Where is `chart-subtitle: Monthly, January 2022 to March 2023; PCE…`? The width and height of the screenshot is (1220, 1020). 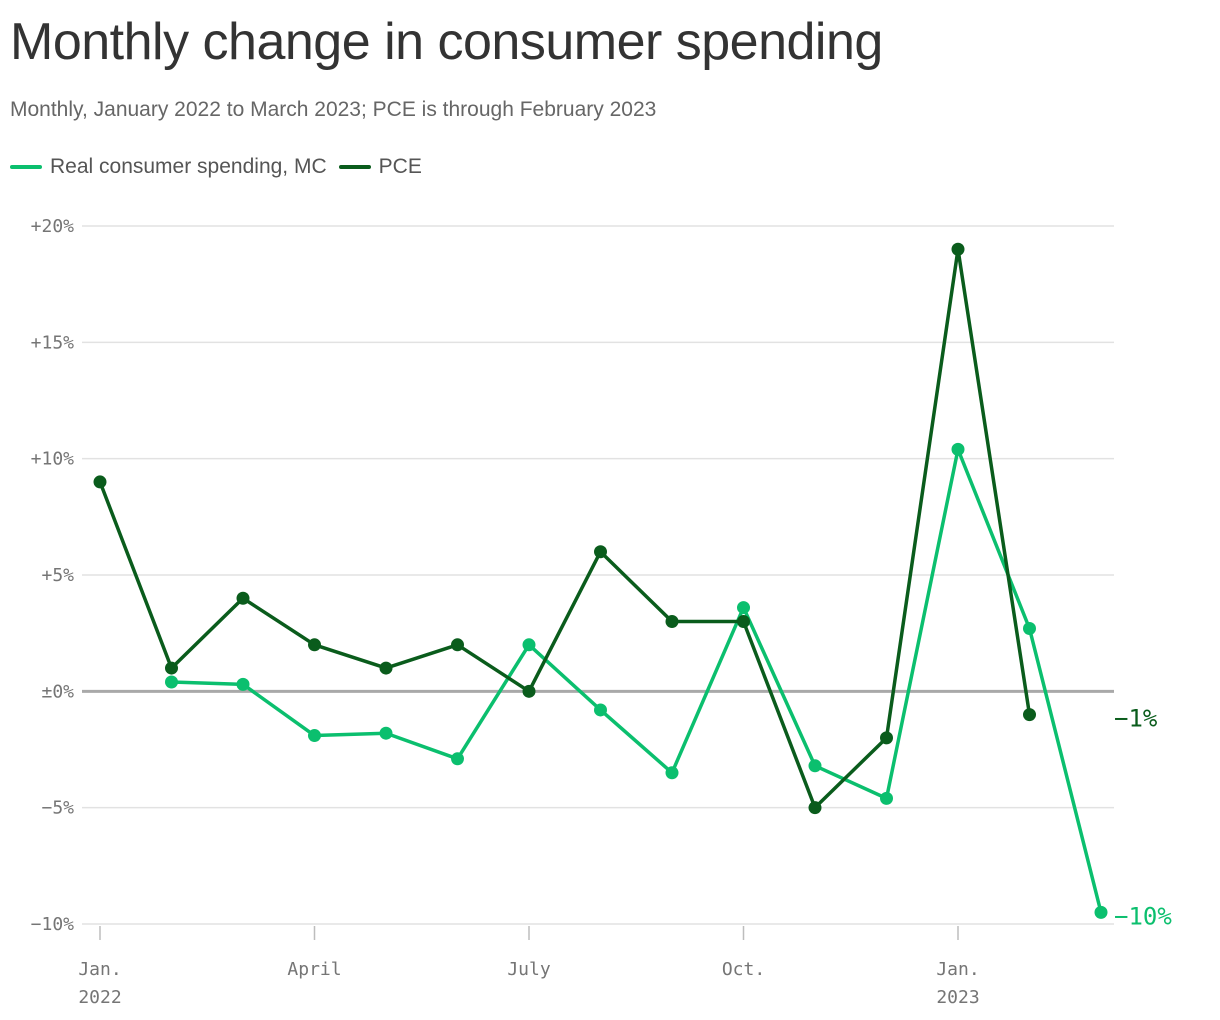 chart-subtitle: Monthly, January 2022 to March 2023; PCE… is located at coordinates (333, 109).